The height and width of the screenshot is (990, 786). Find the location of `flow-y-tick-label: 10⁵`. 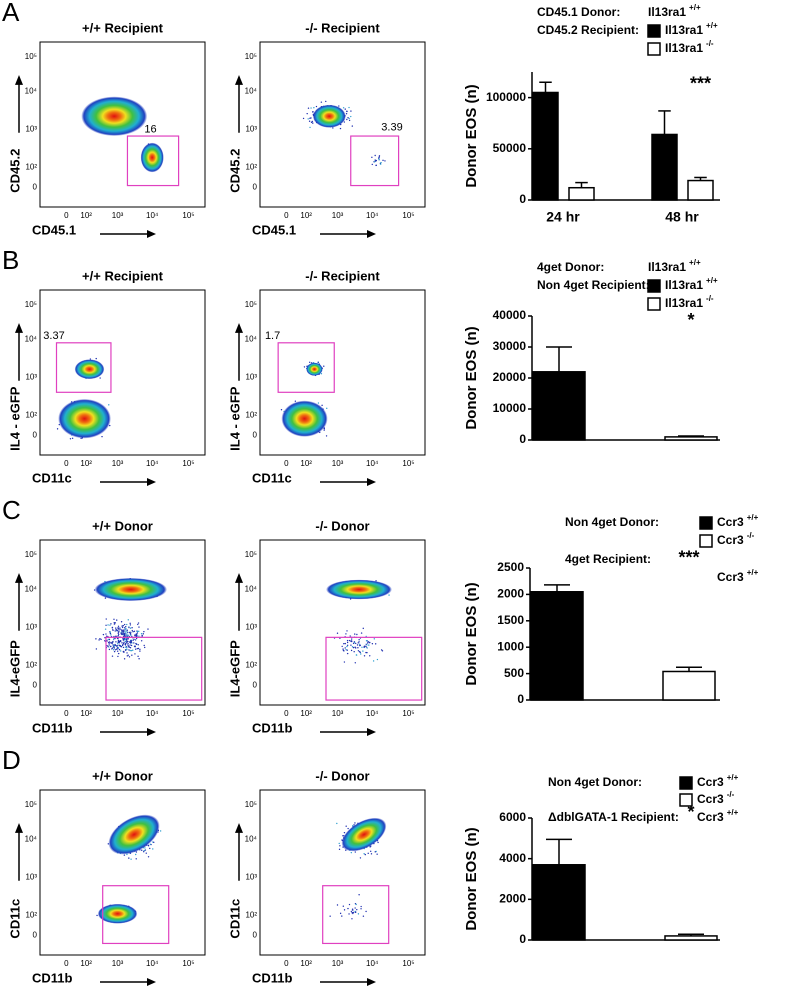

flow-y-tick-label: 10⁵ is located at coordinates (31, 804).